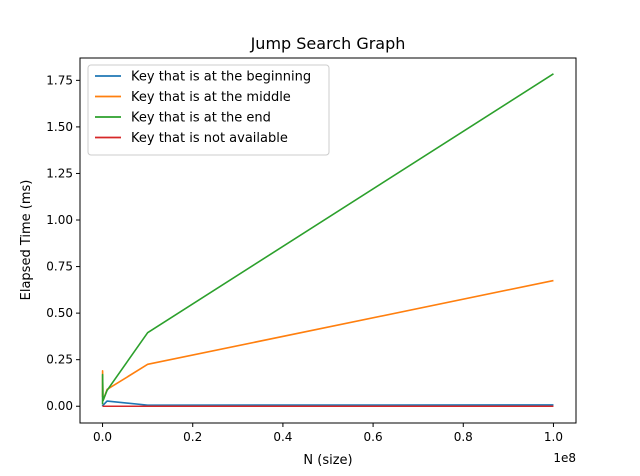  I want to click on x-tick-label: 0.2, so click(192, 437).